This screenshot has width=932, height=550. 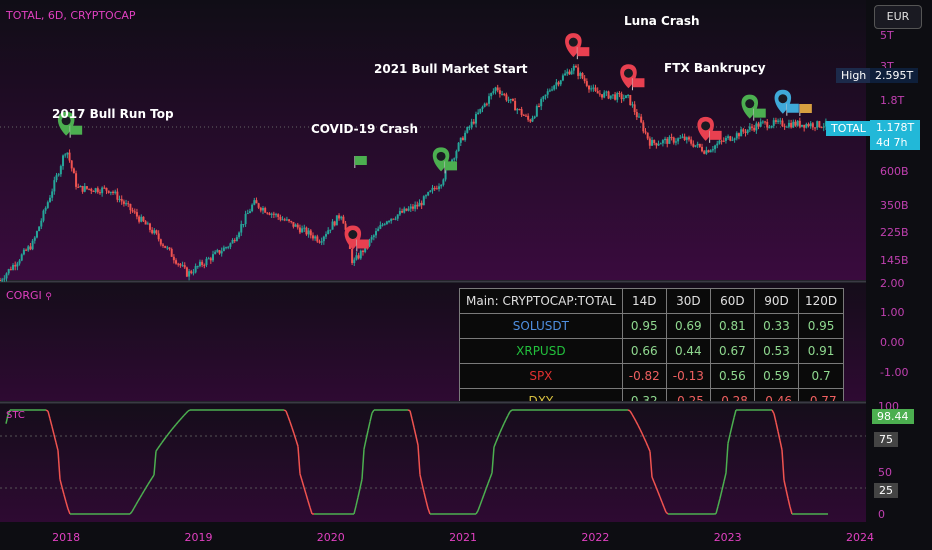 What do you see at coordinates (15, 415) in the screenshot?
I see `stc-label: STC` at bounding box center [15, 415].